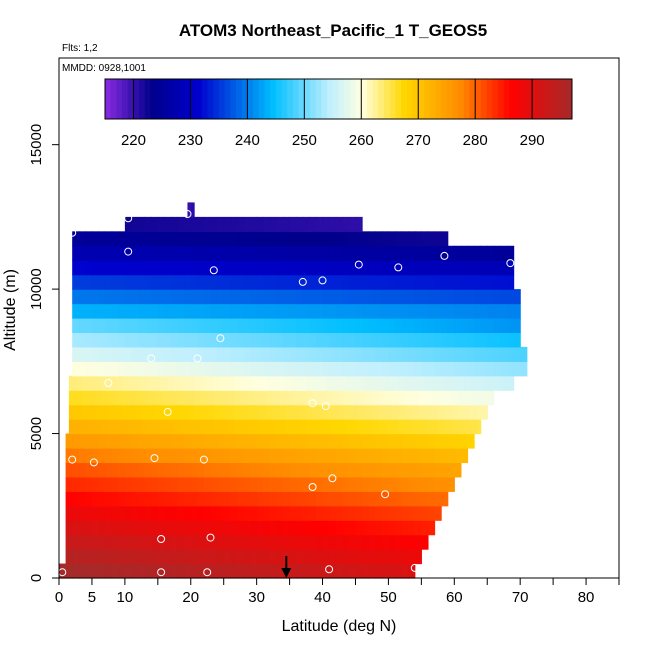  What do you see at coordinates (475, 140) in the screenshot?
I see `colorbar-tick-label: 280` at bounding box center [475, 140].